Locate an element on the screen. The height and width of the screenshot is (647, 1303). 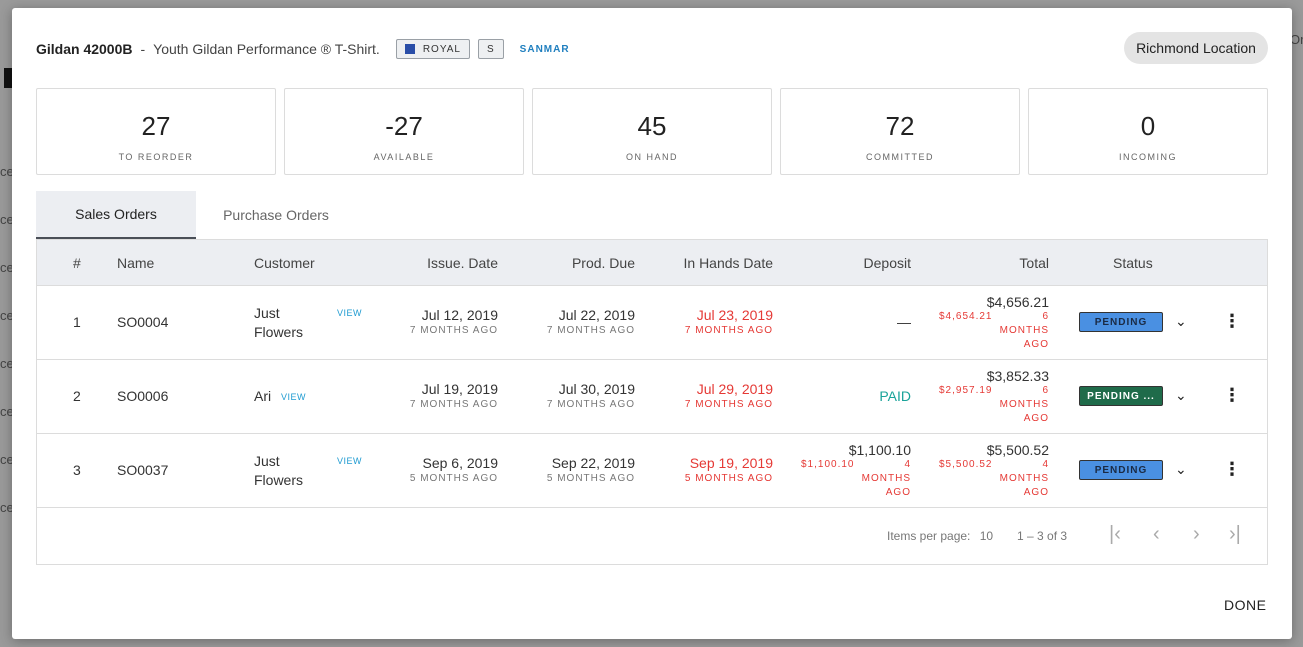
stat-label: ON HAND is located at coordinates (651, 157).